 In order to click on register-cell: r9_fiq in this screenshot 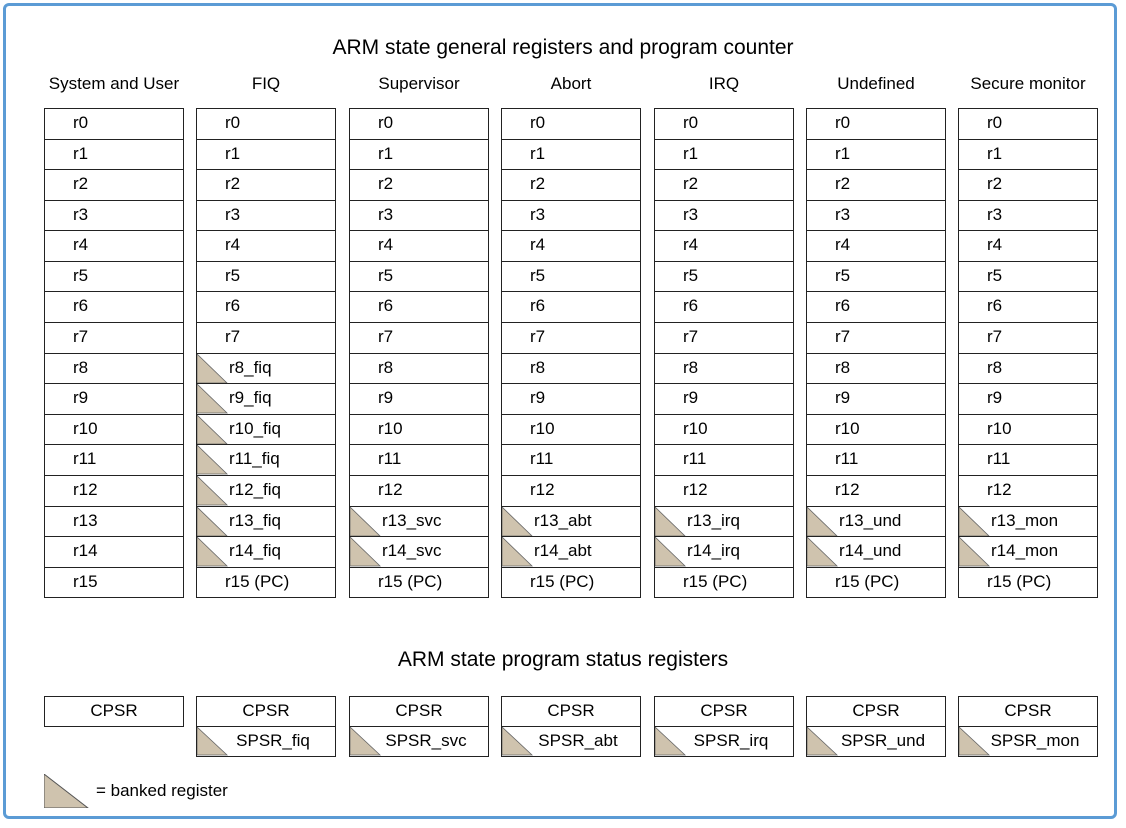, I will do `click(266, 399)`.